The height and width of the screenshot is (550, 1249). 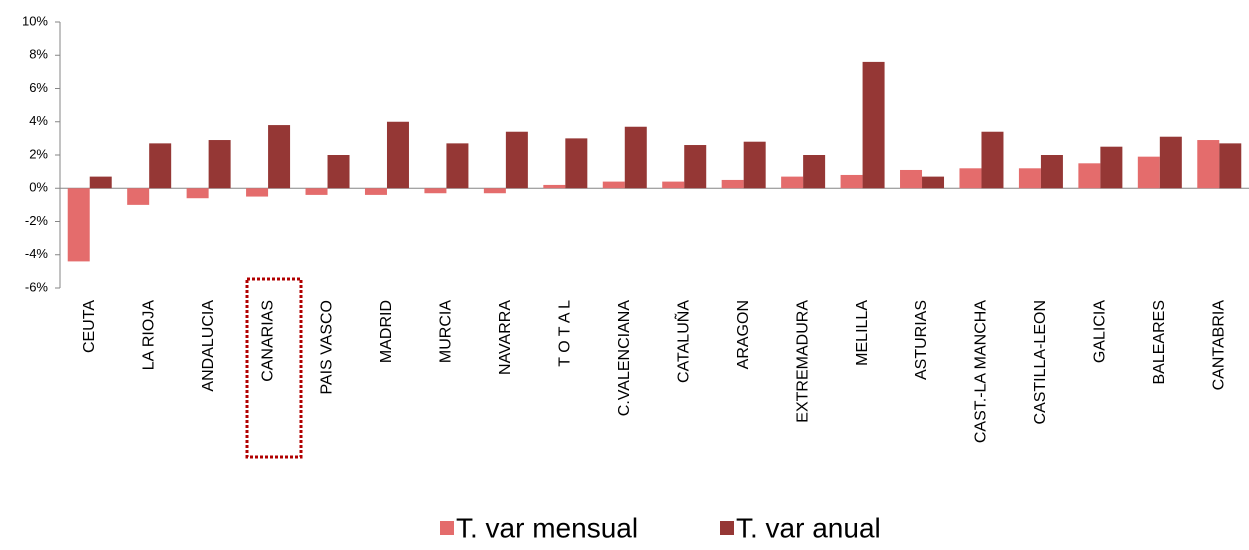 I want to click on x-tick-label: LA RIOJA, so click(x=148, y=335).